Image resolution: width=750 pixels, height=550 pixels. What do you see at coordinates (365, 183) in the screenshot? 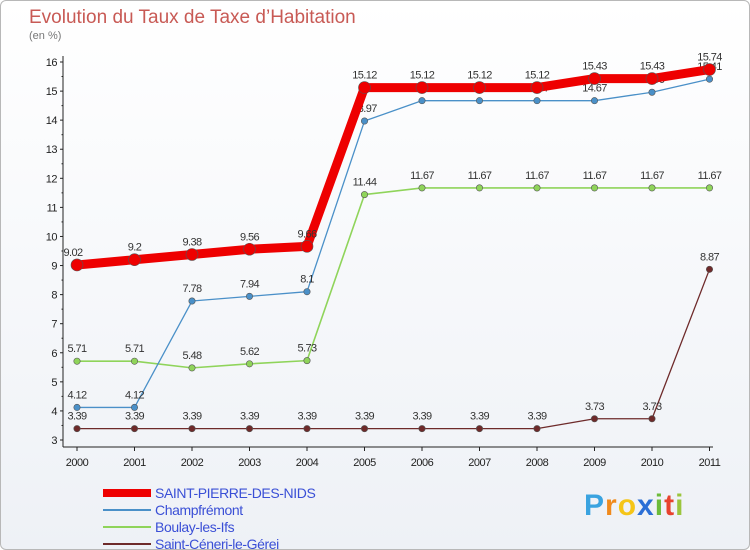
I see `data-label-boulay-les-ifs: 11.44` at bounding box center [365, 183].